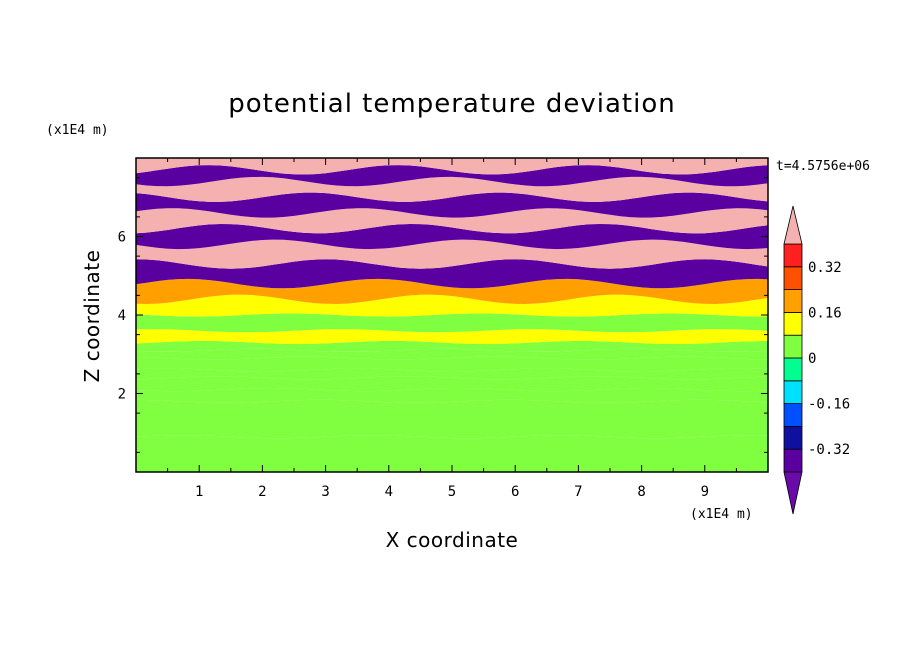  What do you see at coordinates (793, 493) in the screenshot?
I see `colorbar-under-arrow` at bounding box center [793, 493].